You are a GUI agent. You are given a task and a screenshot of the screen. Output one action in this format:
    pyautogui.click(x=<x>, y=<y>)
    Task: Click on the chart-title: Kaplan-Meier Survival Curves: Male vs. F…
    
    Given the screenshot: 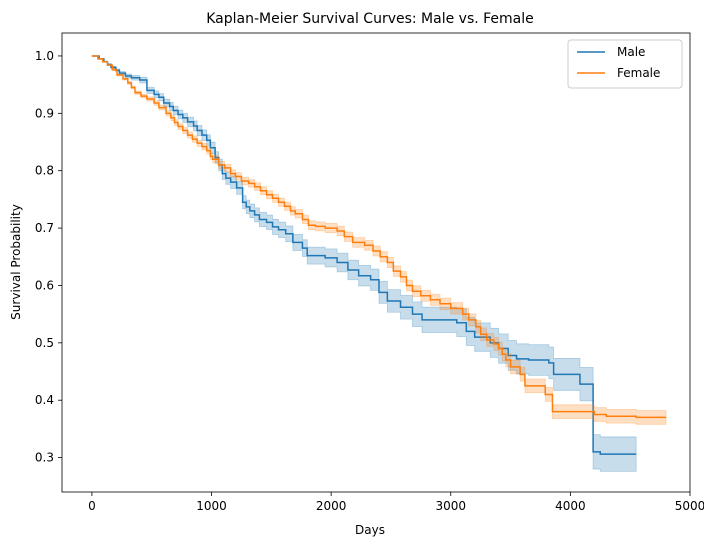 What is the action you would take?
    pyautogui.click(x=370, y=19)
    